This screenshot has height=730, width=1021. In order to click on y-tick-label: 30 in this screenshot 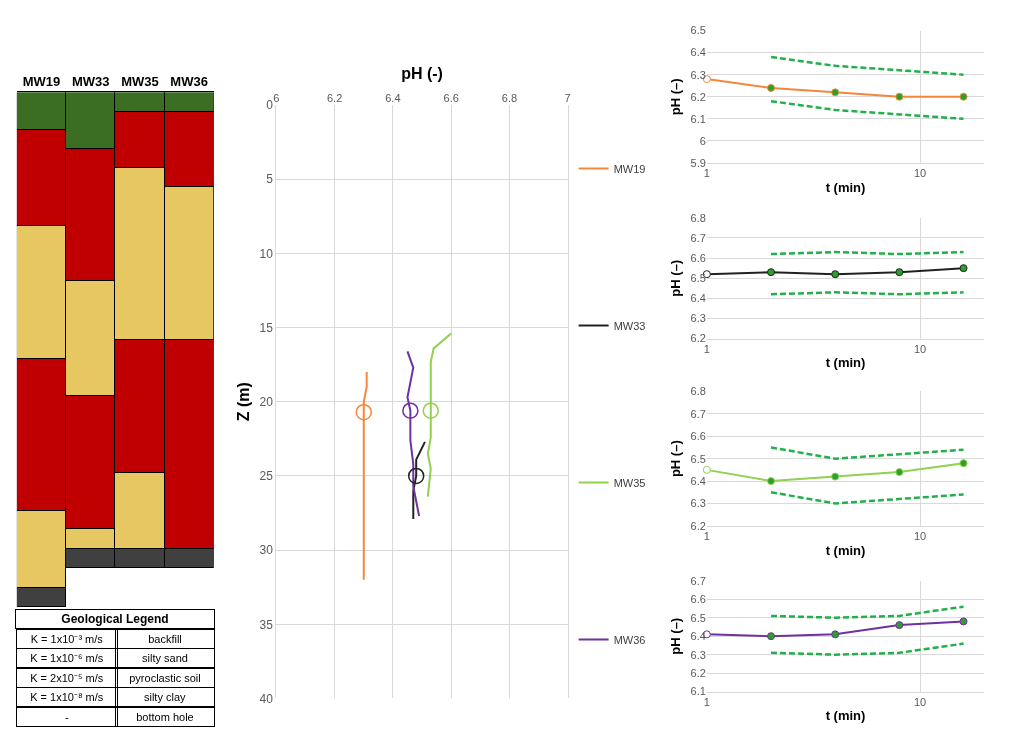, I will do `click(266, 550)`.